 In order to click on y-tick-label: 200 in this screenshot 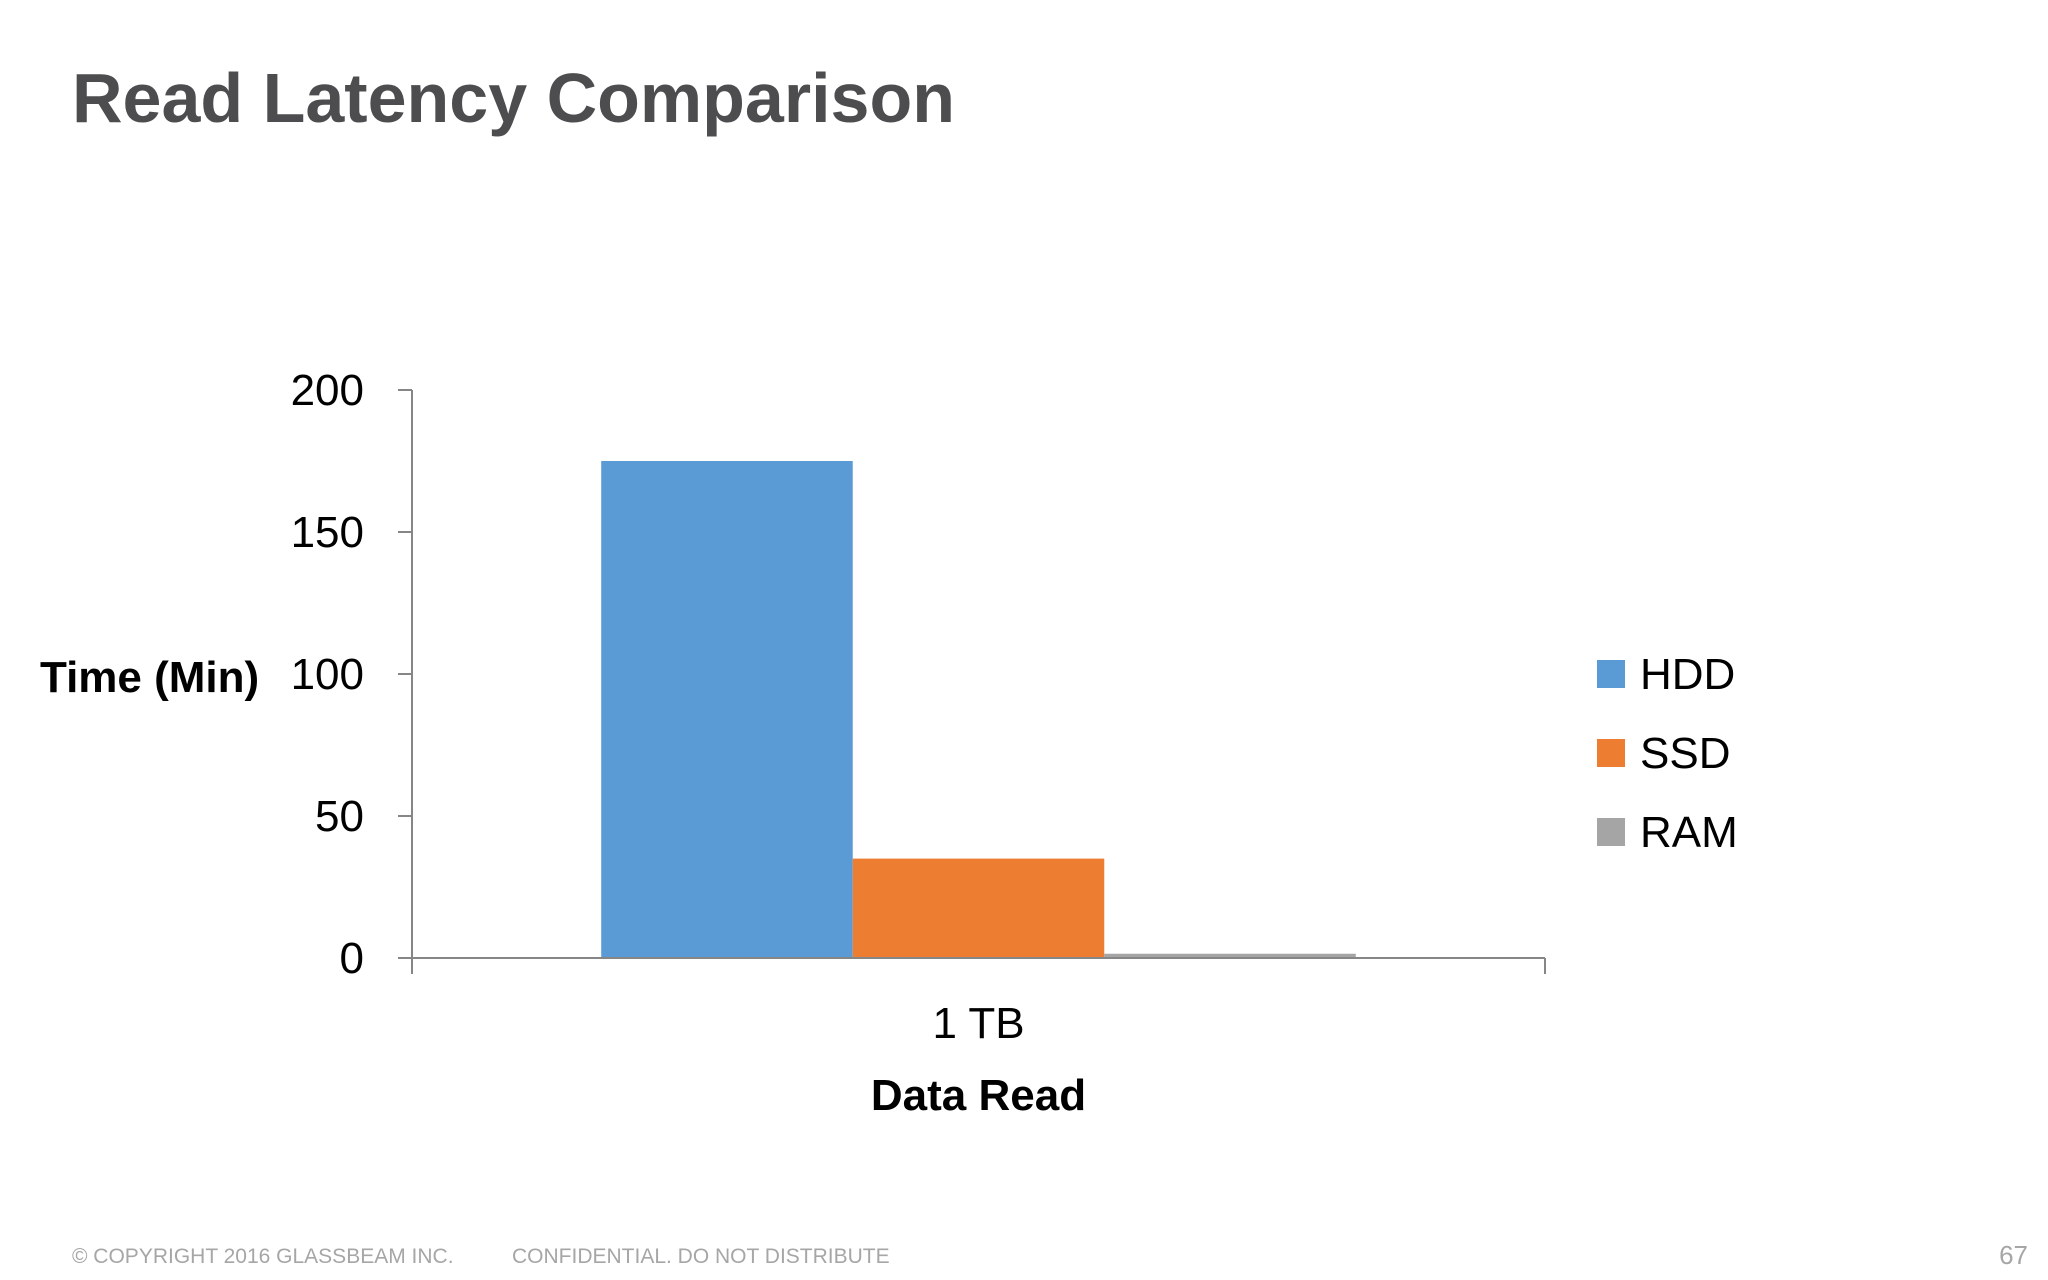, I will do `click(327, 390)`.